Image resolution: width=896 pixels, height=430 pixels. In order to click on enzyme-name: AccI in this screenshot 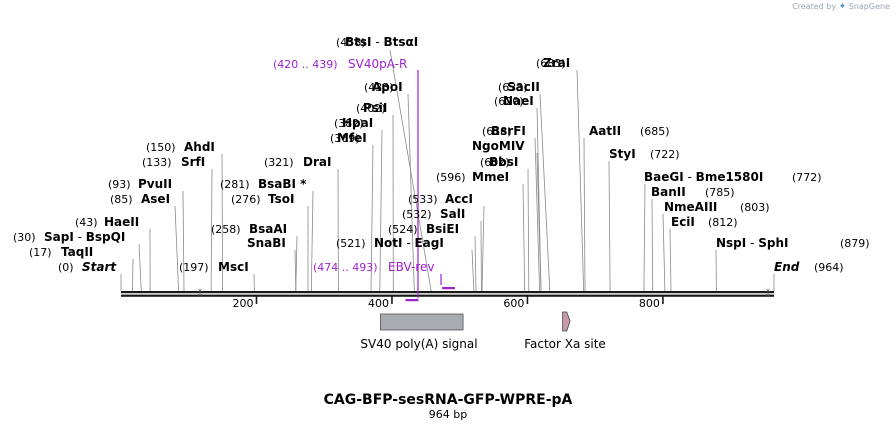, I will do `click(459, 199)`.